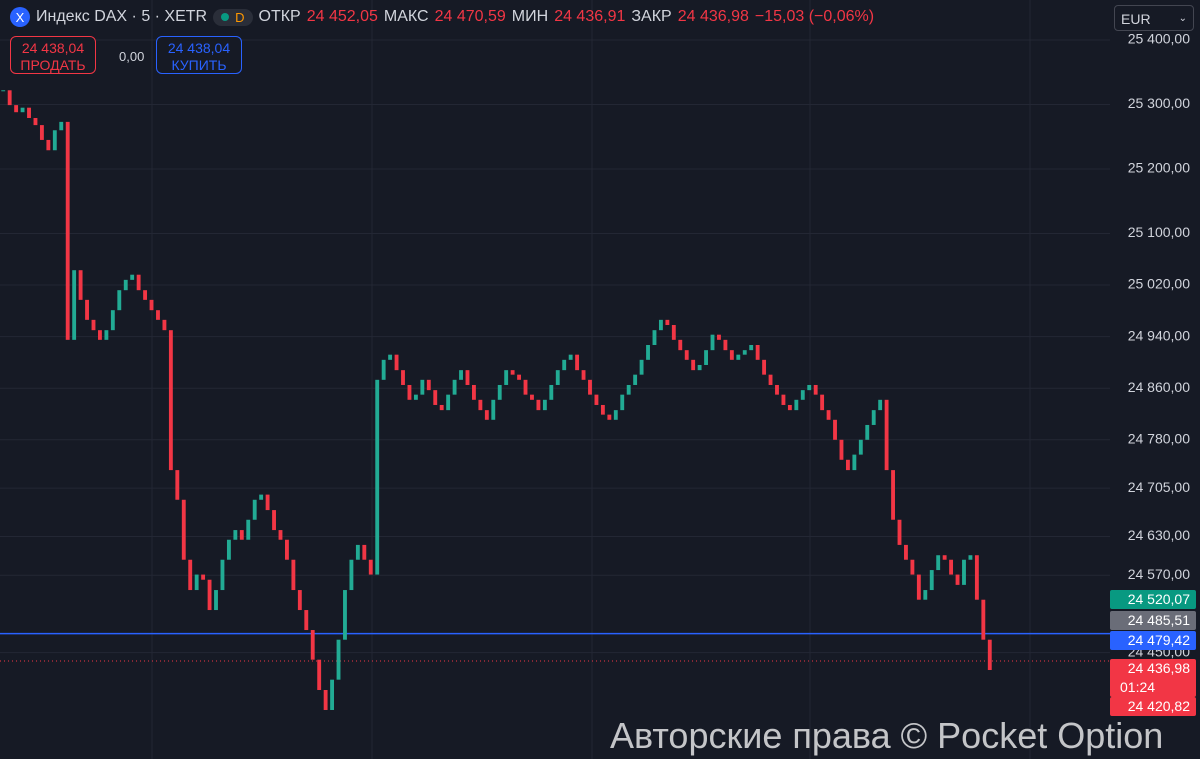  Describe the element at coordinates (199, 55) in the screenshot. I see `buy-button: 24 438,04 КУПИТЬ` at that location.